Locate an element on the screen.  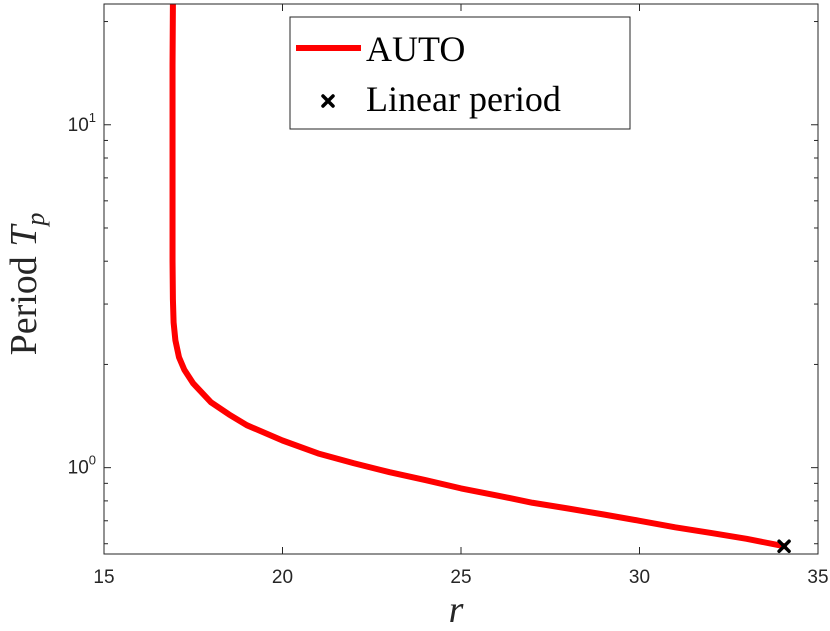
y-axis-label-subscript: p is located at coordinates (35, 220).